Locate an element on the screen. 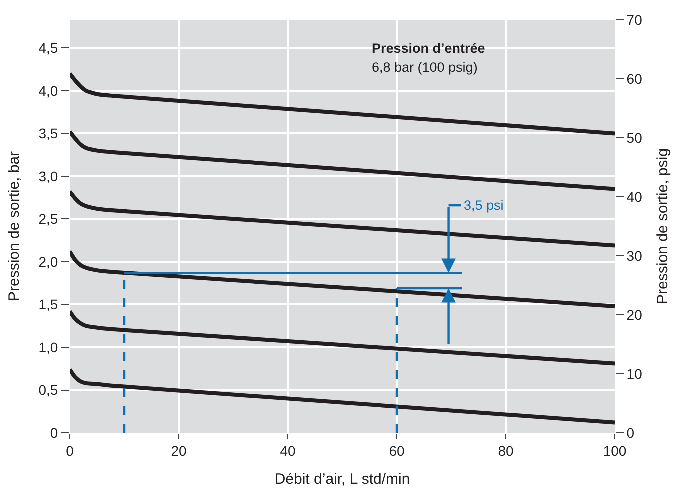  y2-tick-label: 10 is located at coordinates (634, 374).